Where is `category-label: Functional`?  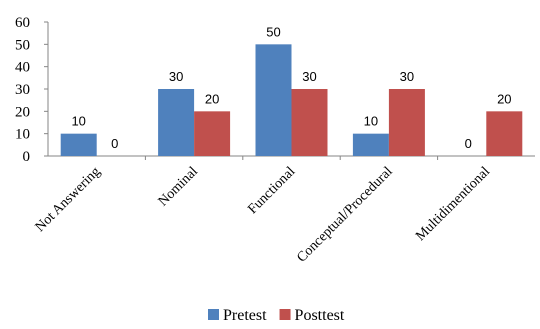 category-label: Functional is located at coordinates (271, 190).